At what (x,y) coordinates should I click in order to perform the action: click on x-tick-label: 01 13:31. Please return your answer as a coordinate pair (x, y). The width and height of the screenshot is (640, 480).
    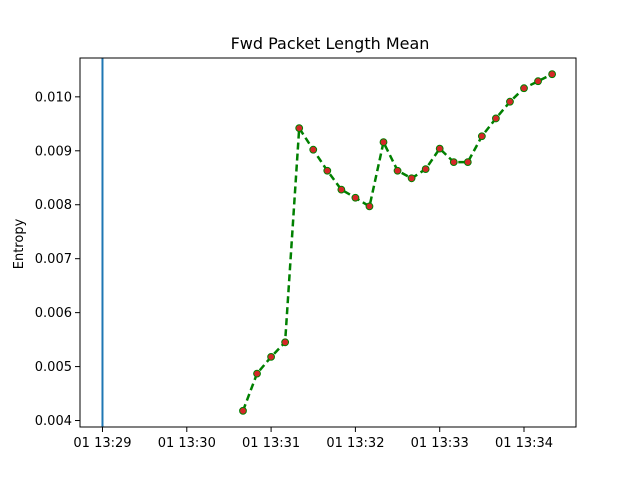
    Looking at the image, I should click on (271, 443).